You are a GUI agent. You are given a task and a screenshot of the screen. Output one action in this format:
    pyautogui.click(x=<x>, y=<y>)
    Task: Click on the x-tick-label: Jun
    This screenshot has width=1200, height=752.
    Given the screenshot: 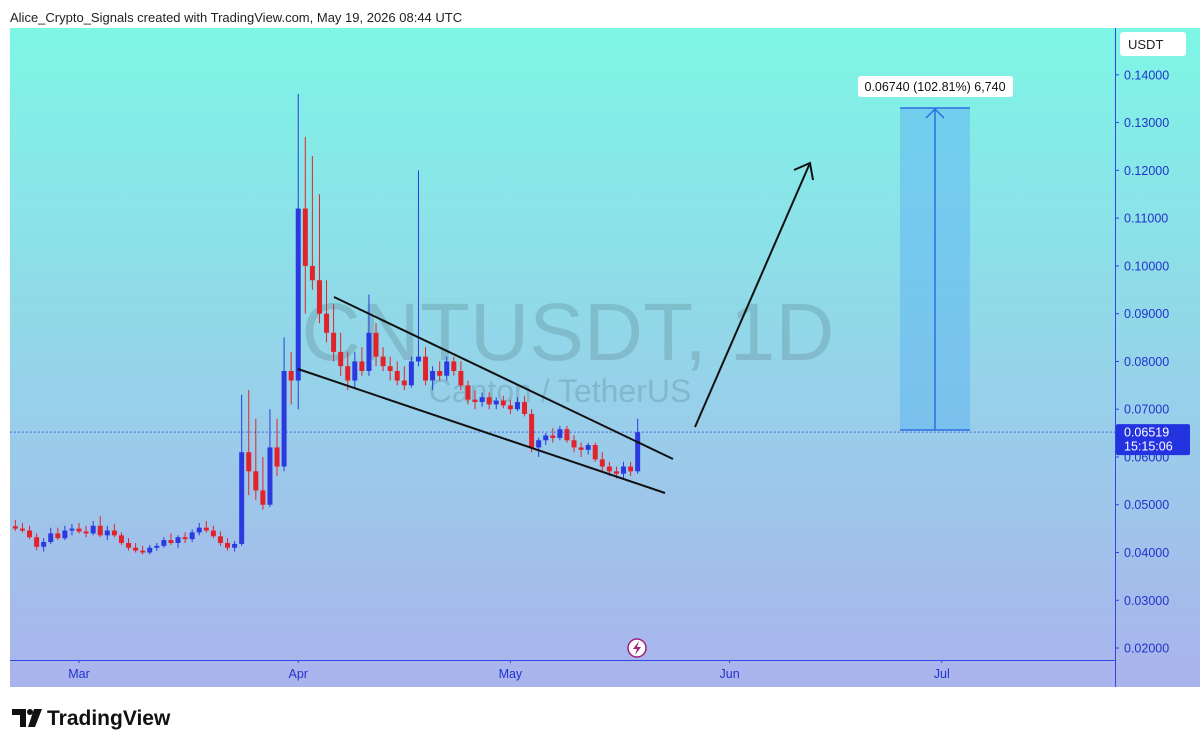 What is the action you would take?
    pyautogui.click(x=730, y=674)
    